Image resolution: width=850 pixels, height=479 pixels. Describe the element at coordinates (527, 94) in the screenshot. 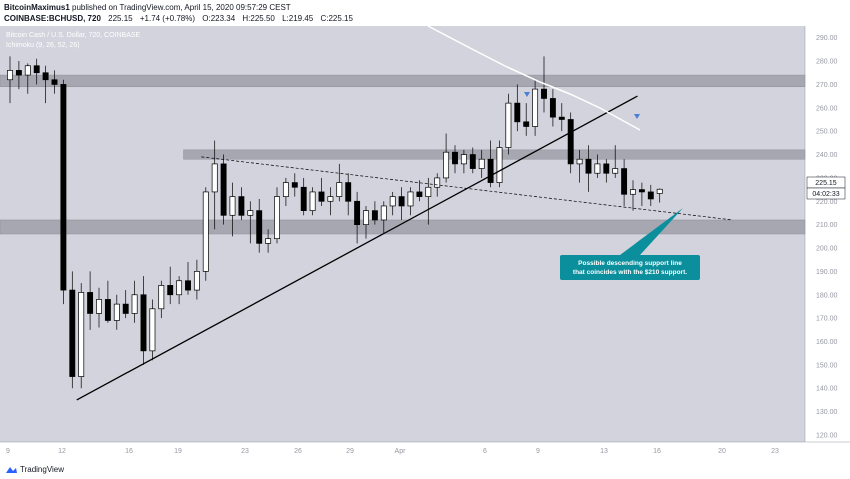

I see `down-arrow-marker` at that location.